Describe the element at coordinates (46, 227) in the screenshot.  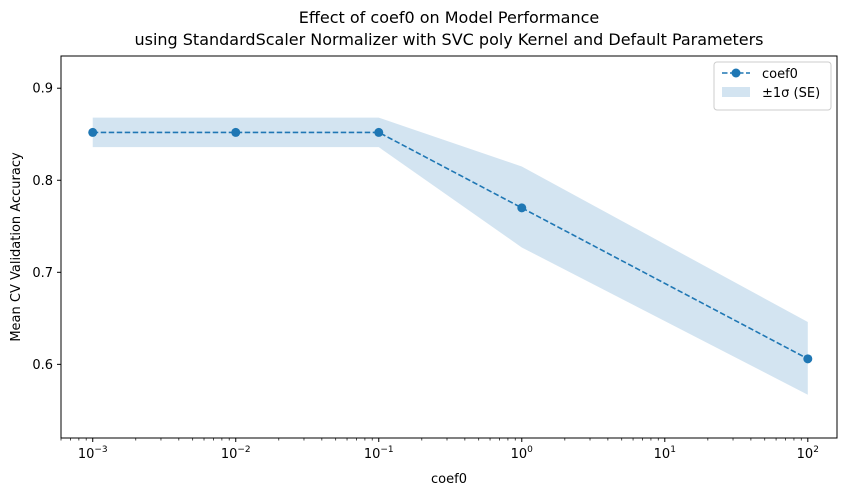
I see `y-axis: 0.6 0.7 0.8 0.9` at that location.